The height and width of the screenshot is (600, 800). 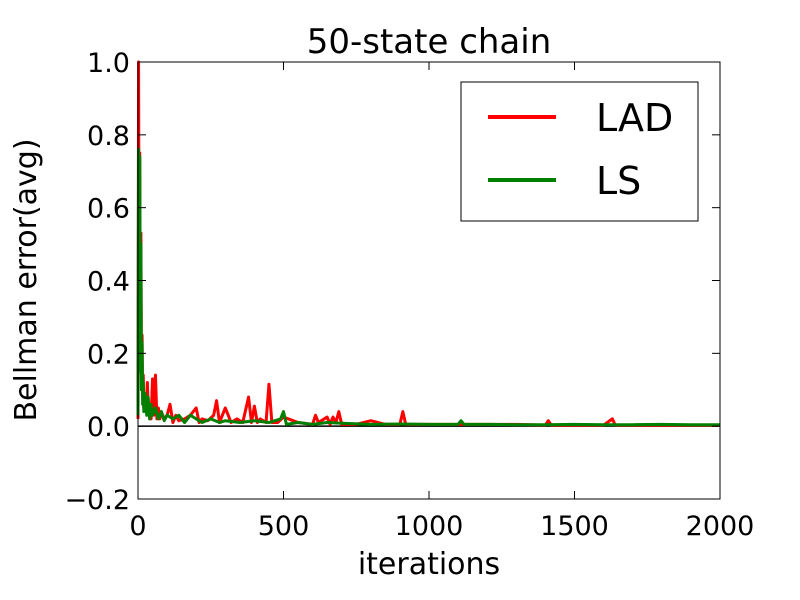 What do you see at coordinates (108, 427) in the screenshot?
I see `y-tick-label: 0.0` at bounding box center [108, 427].